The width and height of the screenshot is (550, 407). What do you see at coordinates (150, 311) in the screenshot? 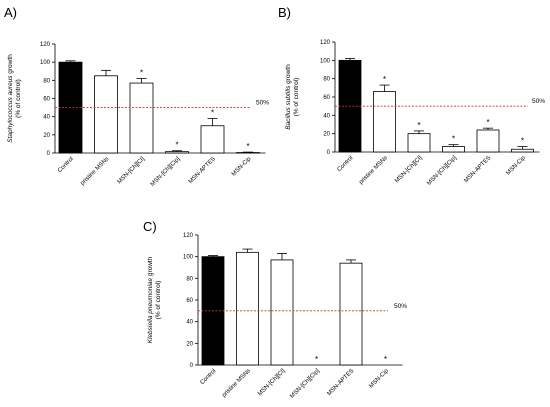
I see `y-axis-label-species: Klebsiella pneumoniae` at bounding box center [150, 311].